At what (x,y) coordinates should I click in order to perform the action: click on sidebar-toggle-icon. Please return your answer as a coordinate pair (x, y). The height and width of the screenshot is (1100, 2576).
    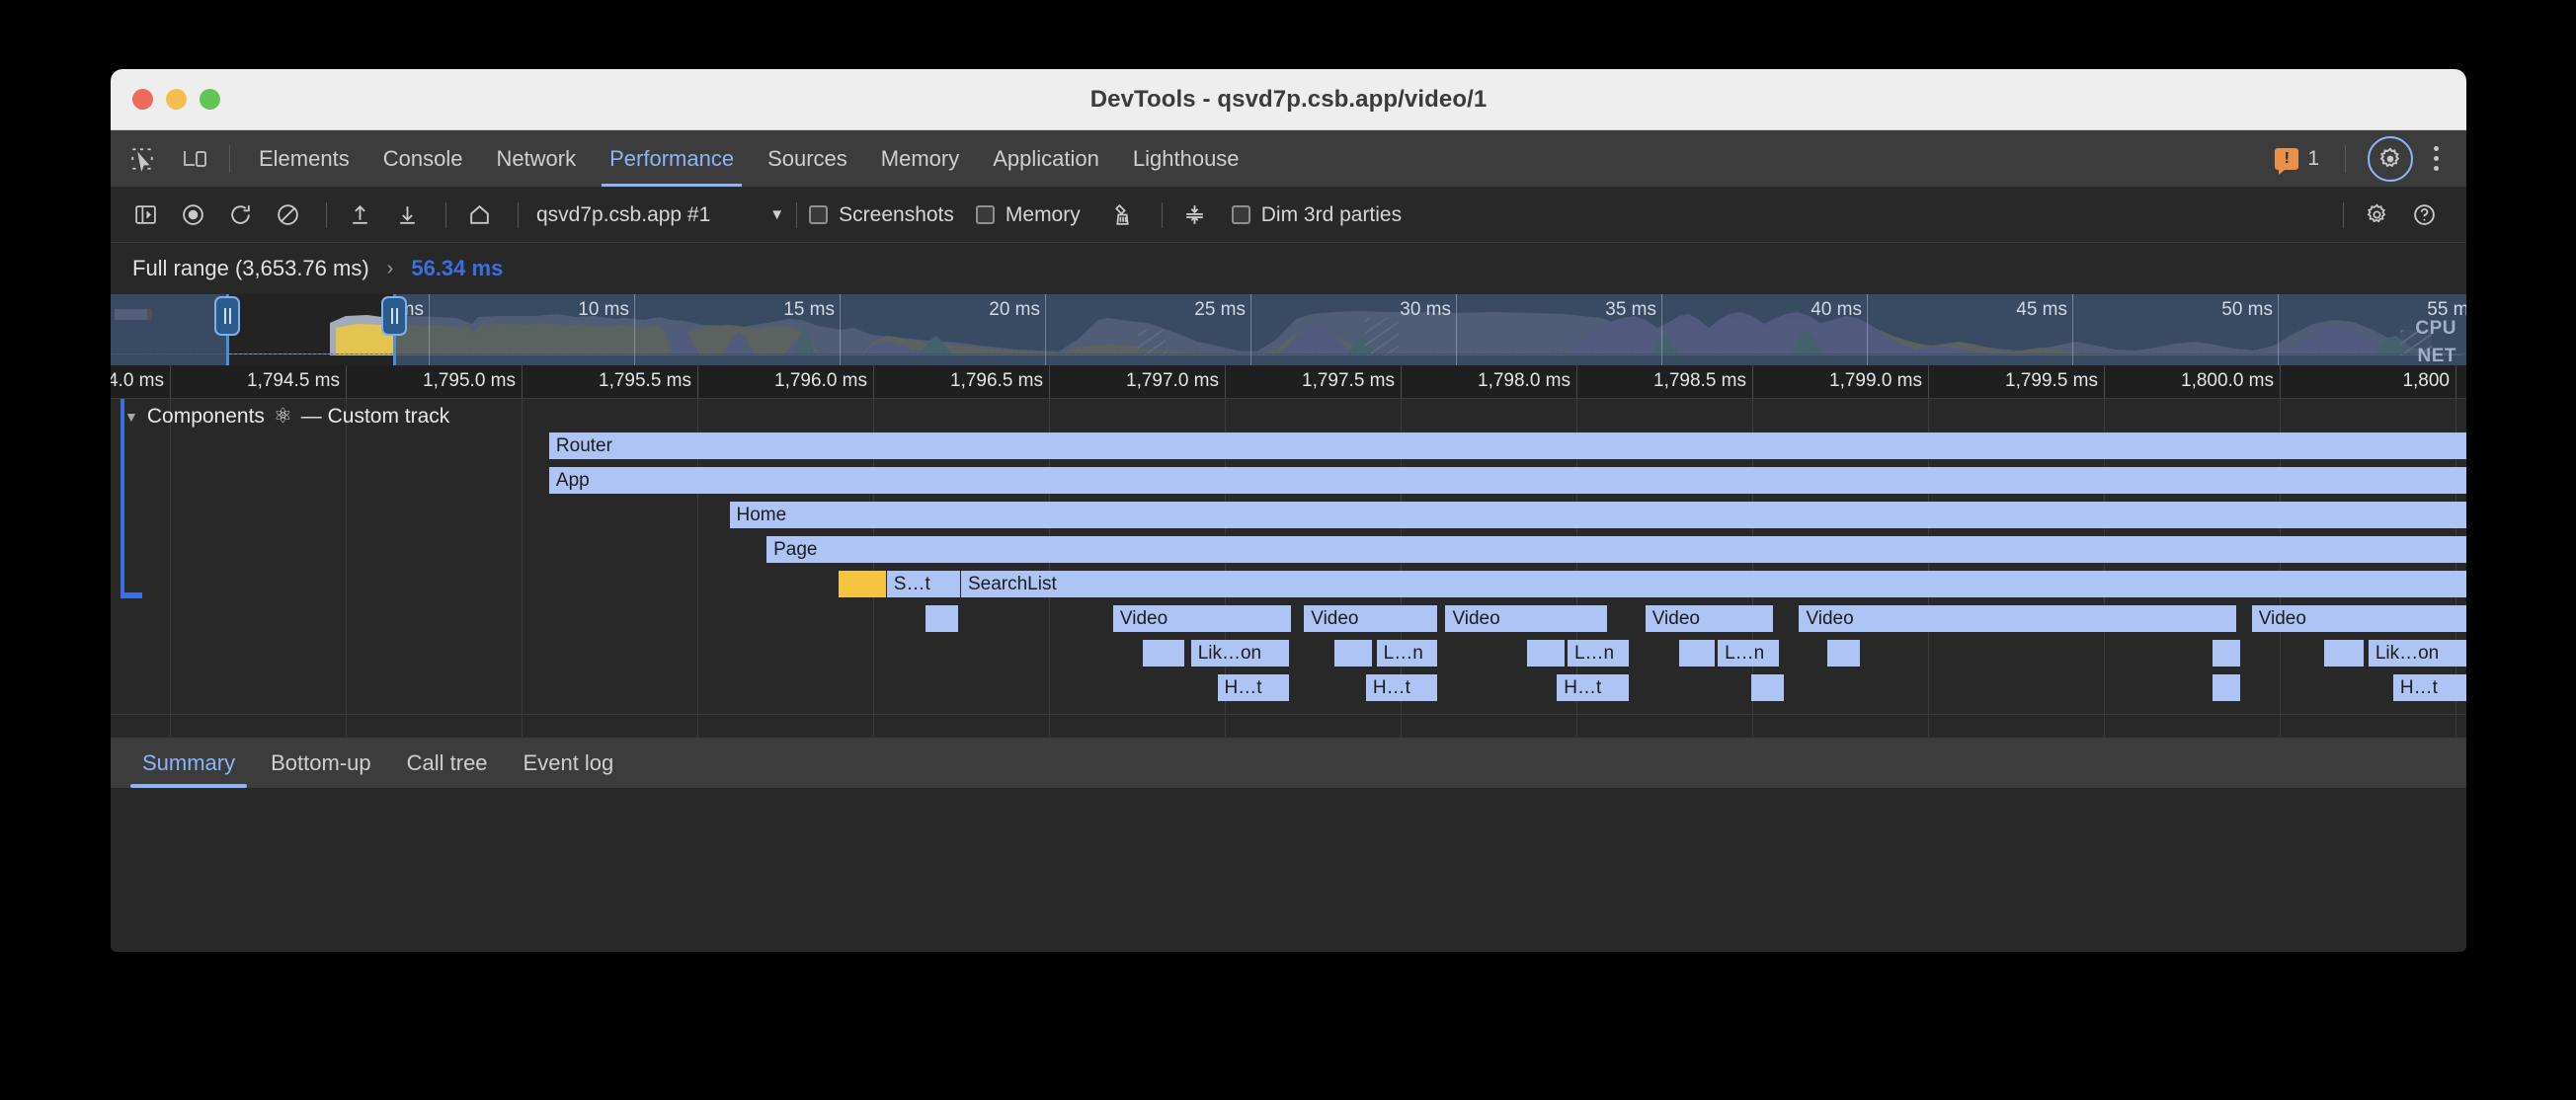
    Looking at the image, I should click on (145, 215).